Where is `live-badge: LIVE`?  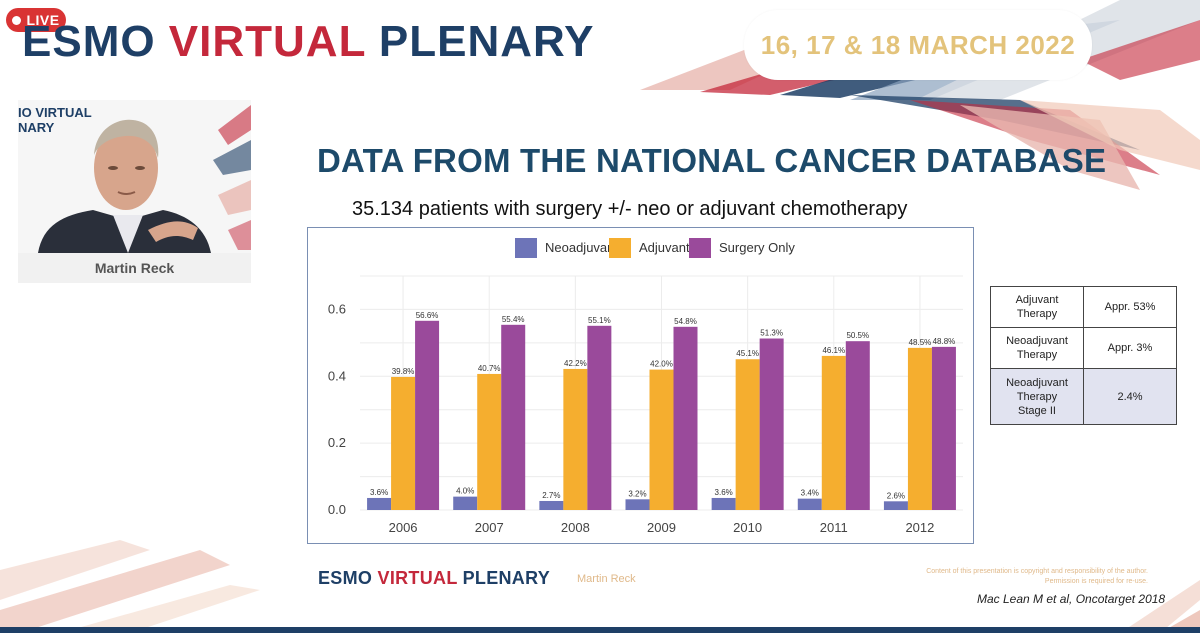 live-badge: LIVE is located at coordinates (36, 20).